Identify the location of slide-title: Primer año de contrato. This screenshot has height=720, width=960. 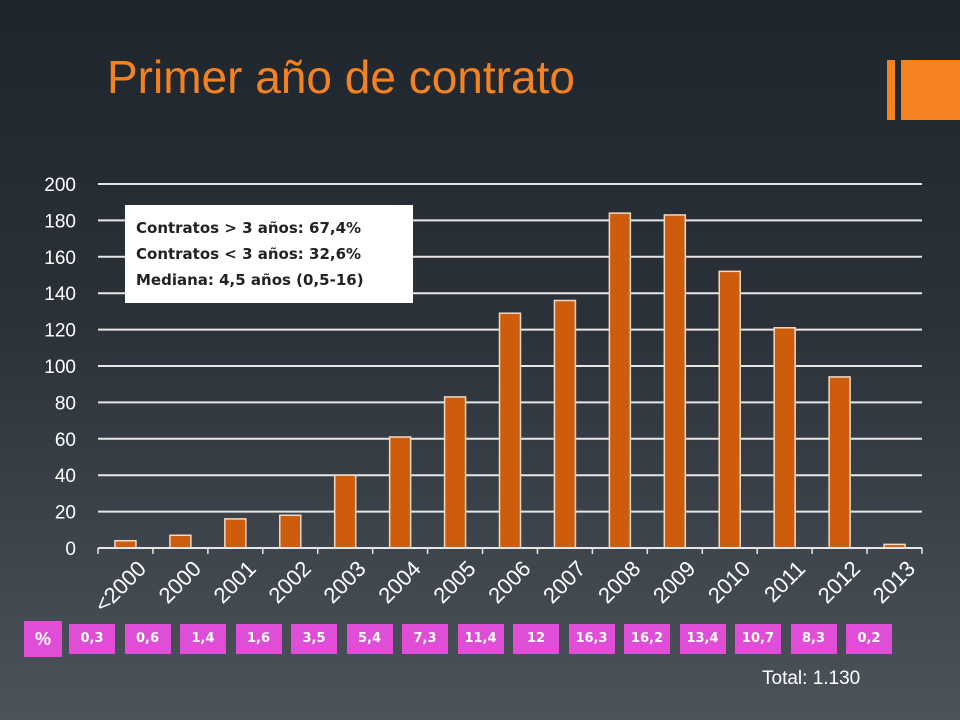
(341, 77).